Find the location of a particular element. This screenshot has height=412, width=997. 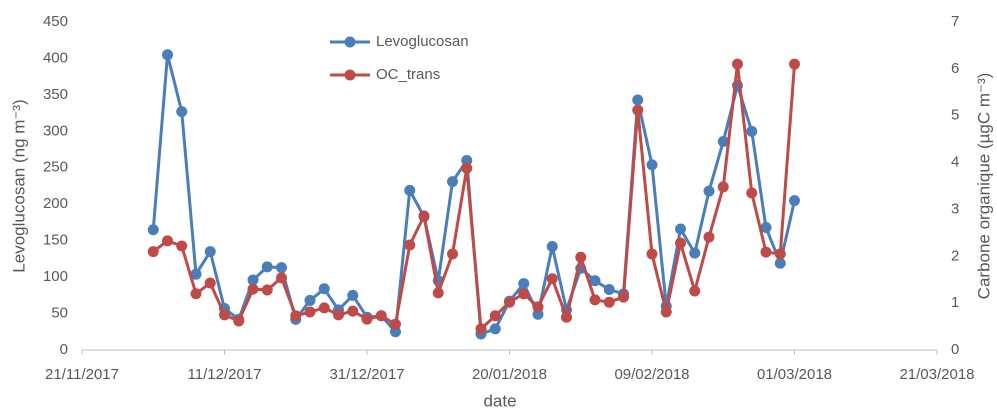

y-tick-label: 50 is located at coordinates (59, 313).